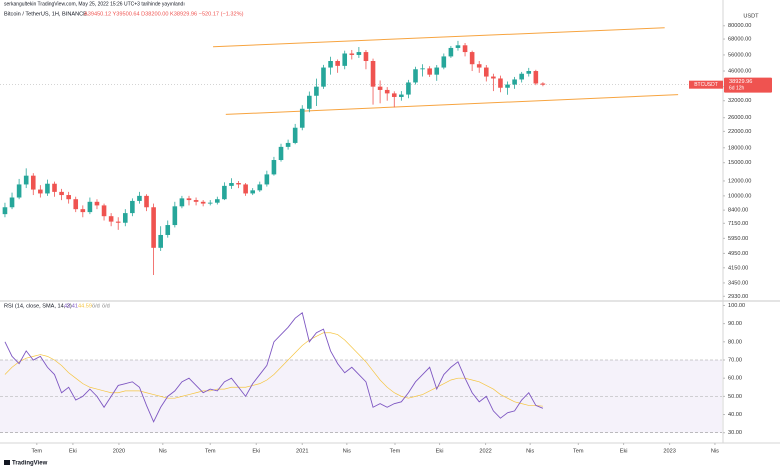 The width and height of the screenshot is (780, 470). What do you see at coordinates (71, 306) in the screenshot?
I see `rsi-value: 43.41` at bounding box center [71, 306].